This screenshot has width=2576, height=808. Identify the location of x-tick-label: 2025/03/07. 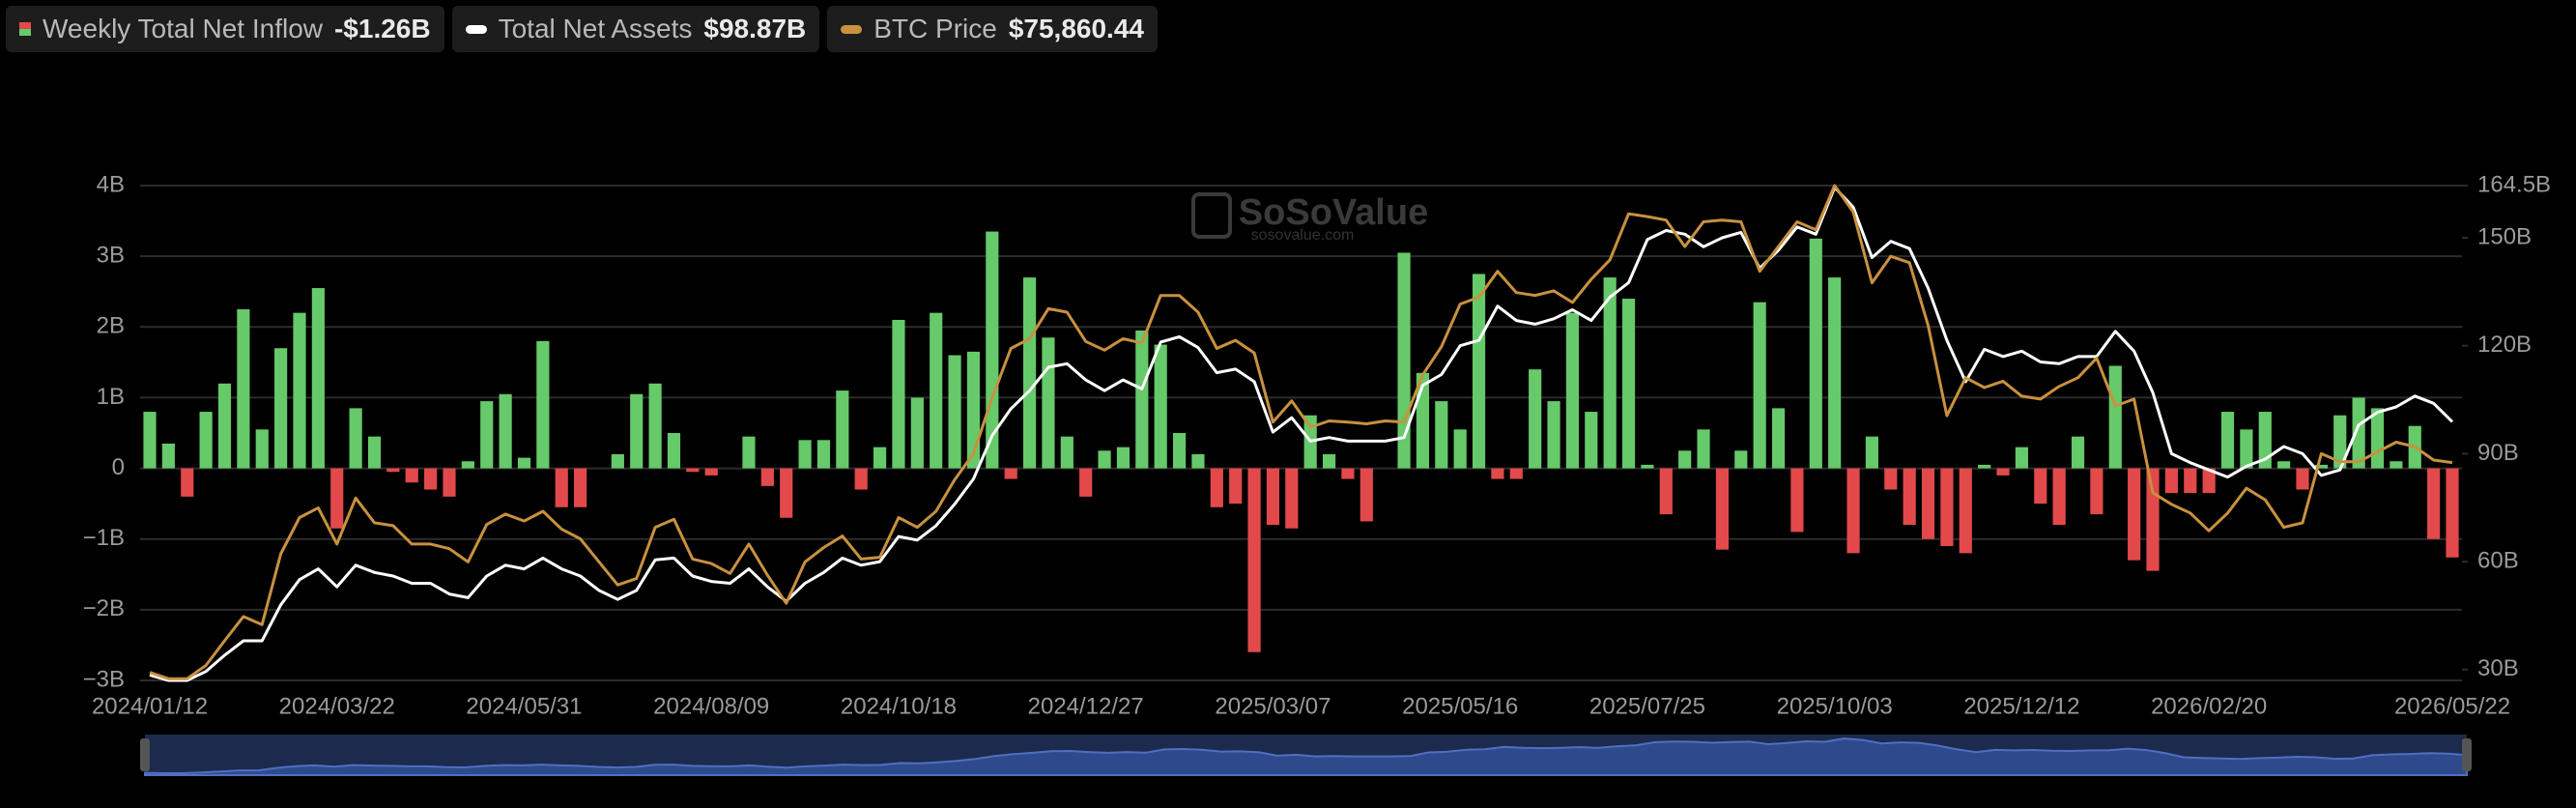
(1273, 706).